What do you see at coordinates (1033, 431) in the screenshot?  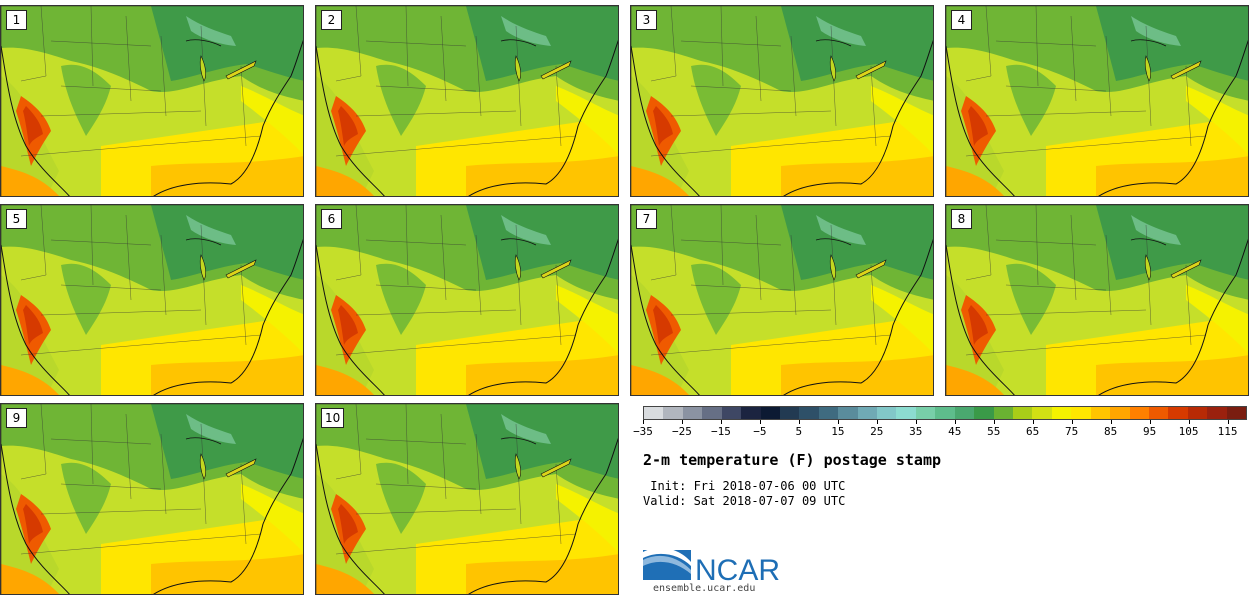 I see `colorbar-tick-label: 65` at bounding box center [1033, 431].